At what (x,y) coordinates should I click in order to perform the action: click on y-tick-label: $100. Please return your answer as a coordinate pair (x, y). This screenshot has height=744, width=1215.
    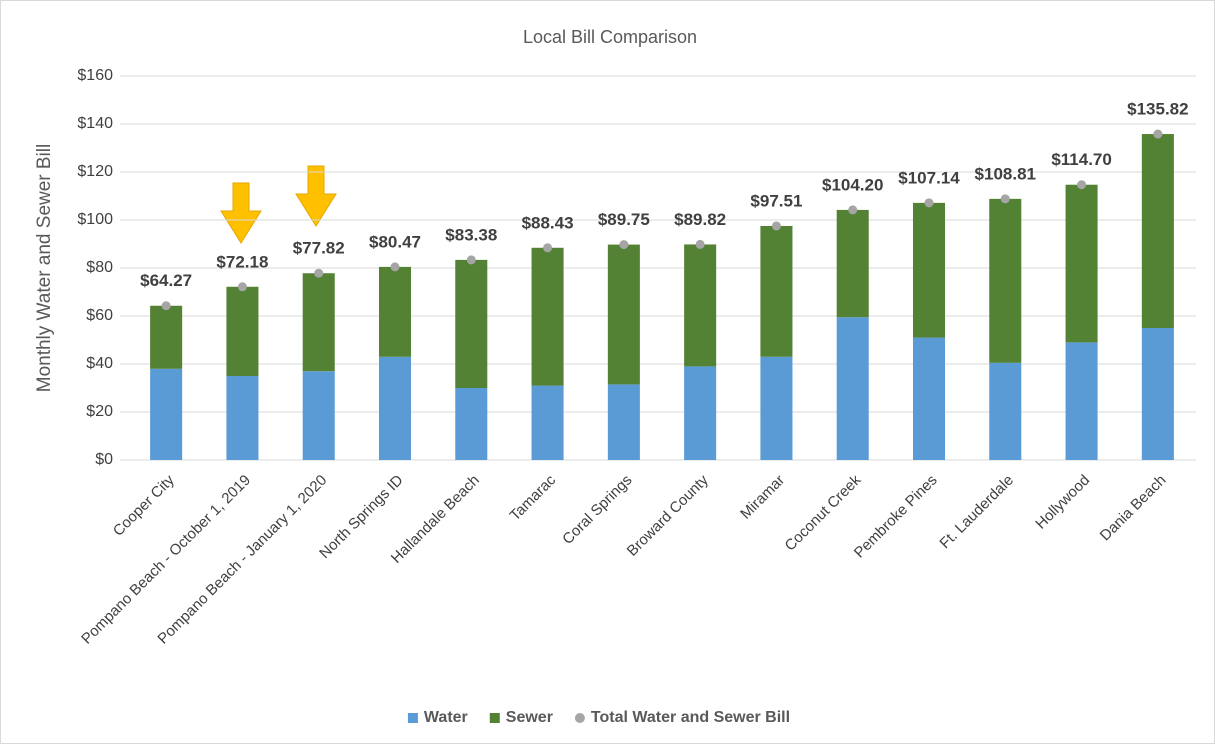
    Looking at the image, I should click on (95, 219).